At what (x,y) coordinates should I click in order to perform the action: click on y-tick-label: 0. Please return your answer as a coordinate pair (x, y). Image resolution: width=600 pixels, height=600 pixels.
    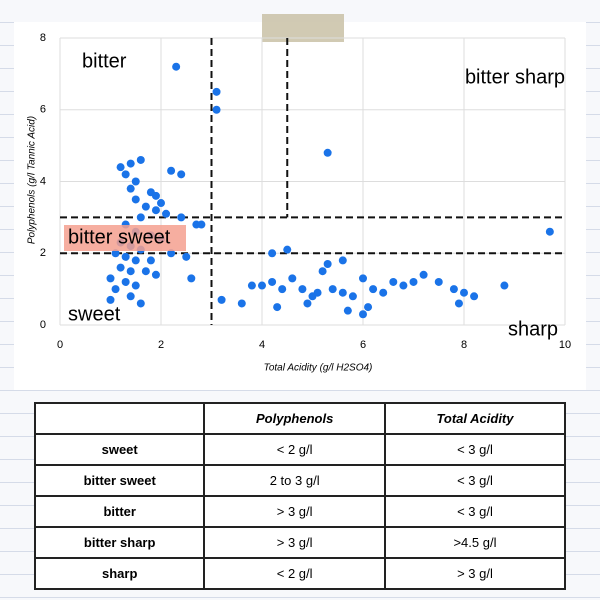
    Looking at the image, I should click on (43, 325).